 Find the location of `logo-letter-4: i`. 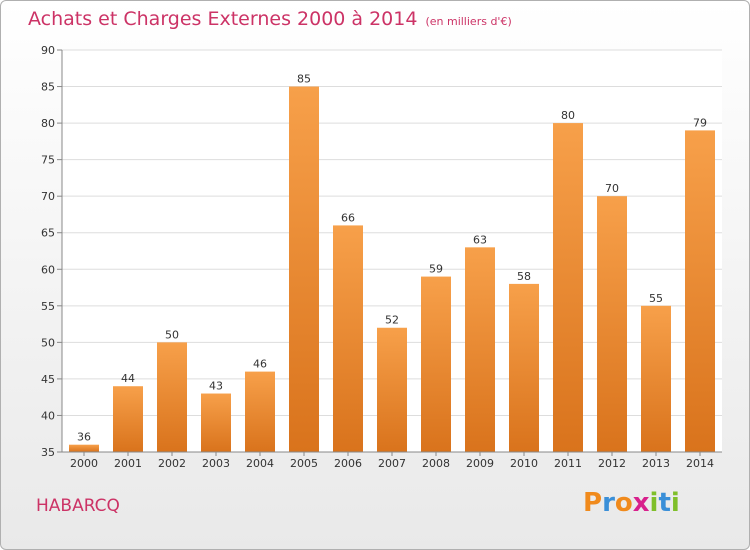

logo-letter-4: i is located at coordinates (654, 503).